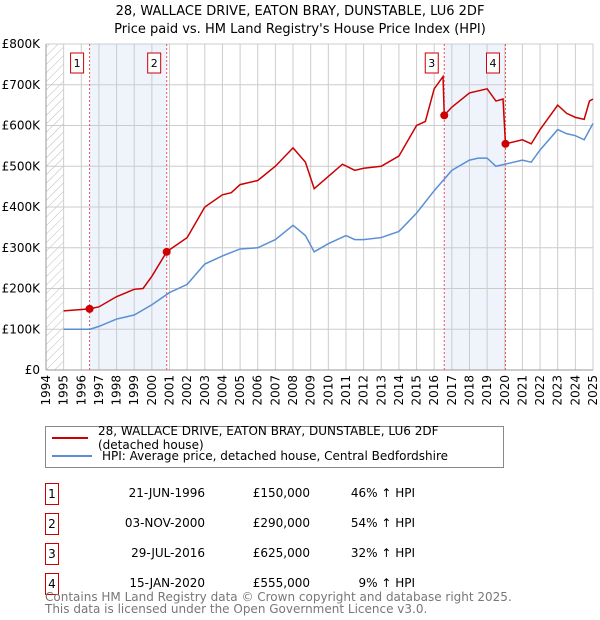  Describe the element at coordinates (434, 390) in the screenshot. I see `x-tick-label: 2016` at that location.